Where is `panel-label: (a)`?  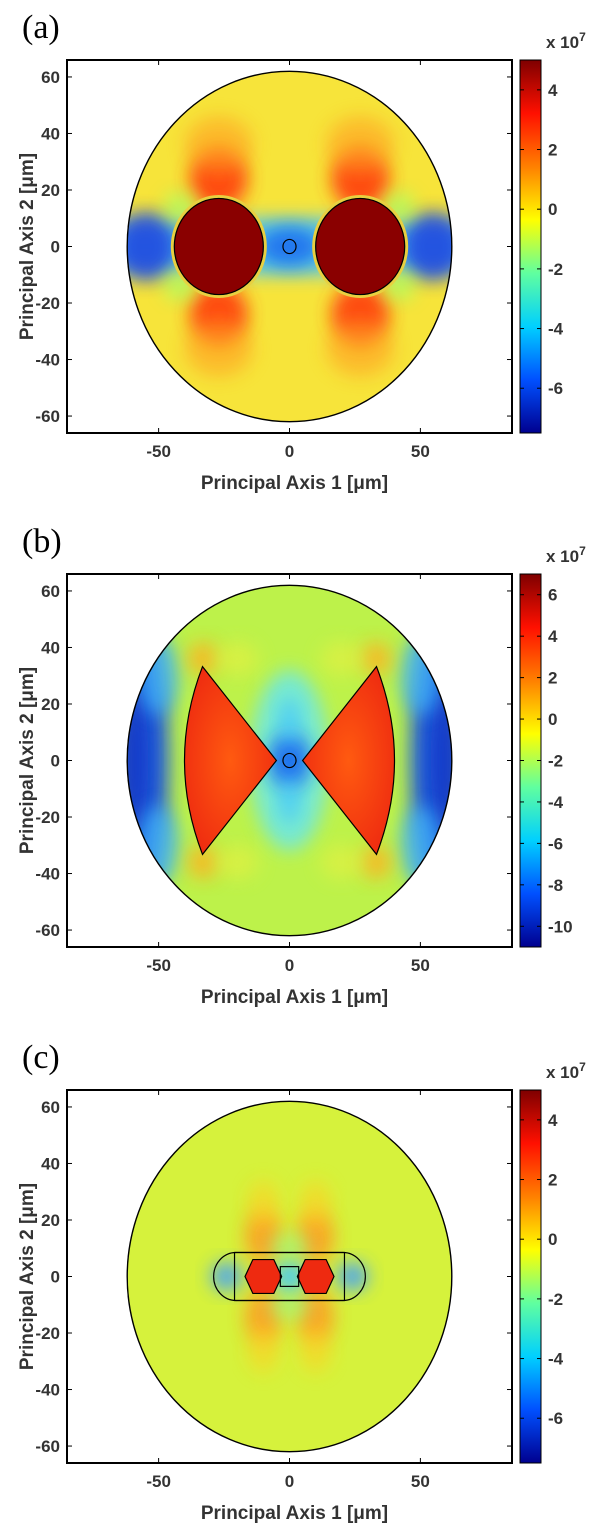 panel-label: (a) is located at coordinates (41, 27).